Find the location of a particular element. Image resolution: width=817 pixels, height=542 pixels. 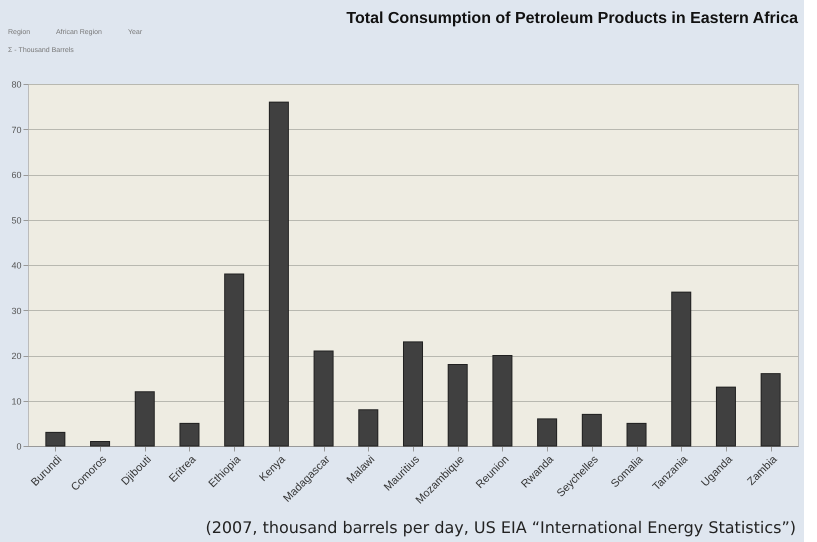

y-tick-label: 80 is located at coordinates (16, 85).